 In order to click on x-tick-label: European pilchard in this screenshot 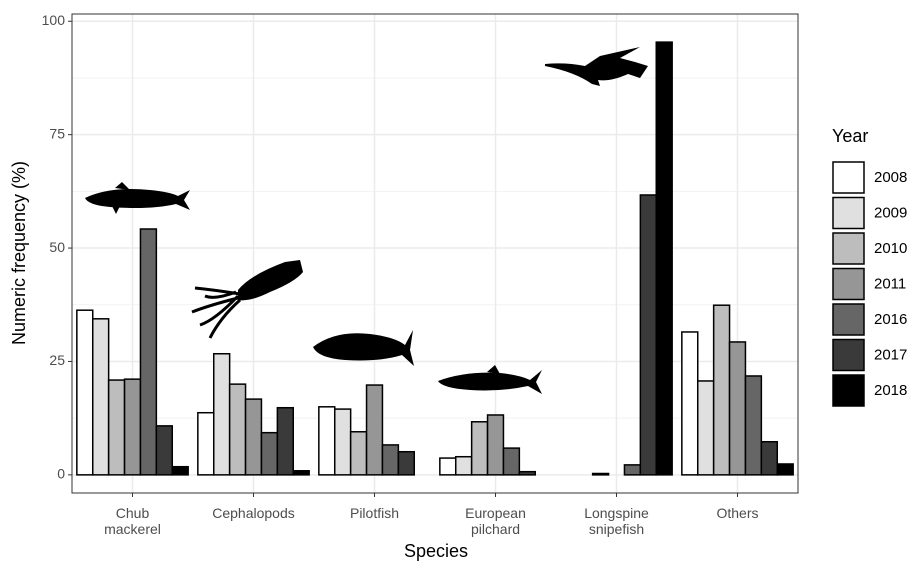, I will do `click(495, 521)`.